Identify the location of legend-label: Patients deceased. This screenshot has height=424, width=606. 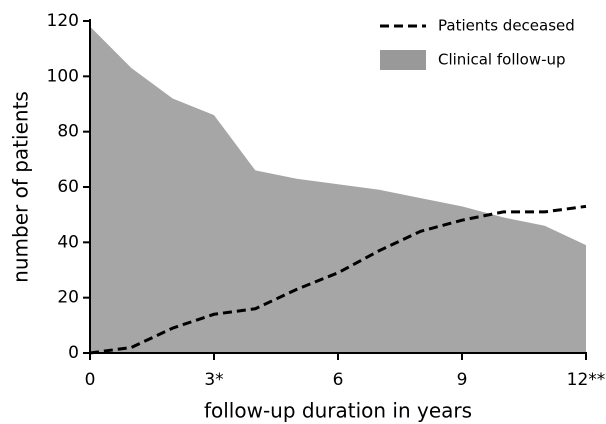
(506, 26).